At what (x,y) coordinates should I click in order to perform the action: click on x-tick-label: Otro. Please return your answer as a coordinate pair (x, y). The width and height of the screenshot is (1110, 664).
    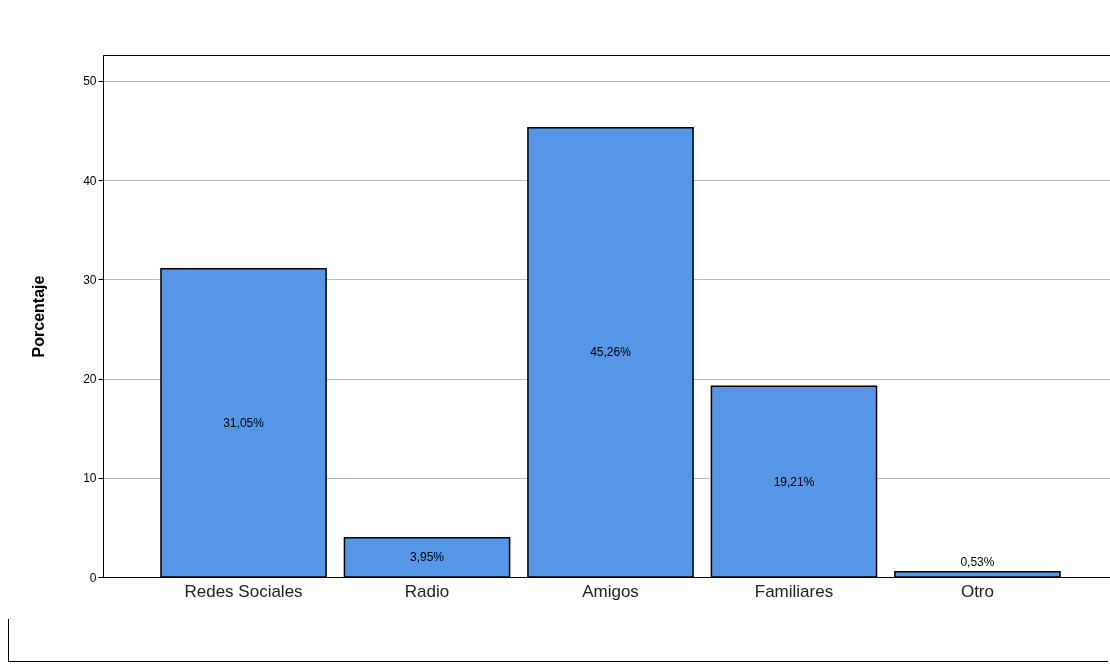
    Looking at the image, I should click on (977, 591).